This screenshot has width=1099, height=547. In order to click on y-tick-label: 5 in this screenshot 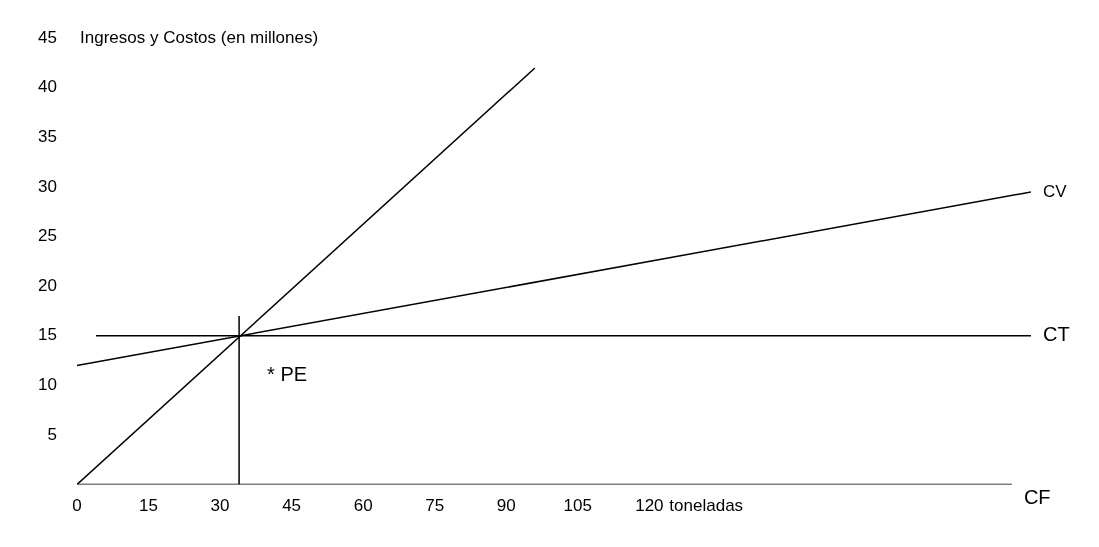, I will do `click(52, 434)`.